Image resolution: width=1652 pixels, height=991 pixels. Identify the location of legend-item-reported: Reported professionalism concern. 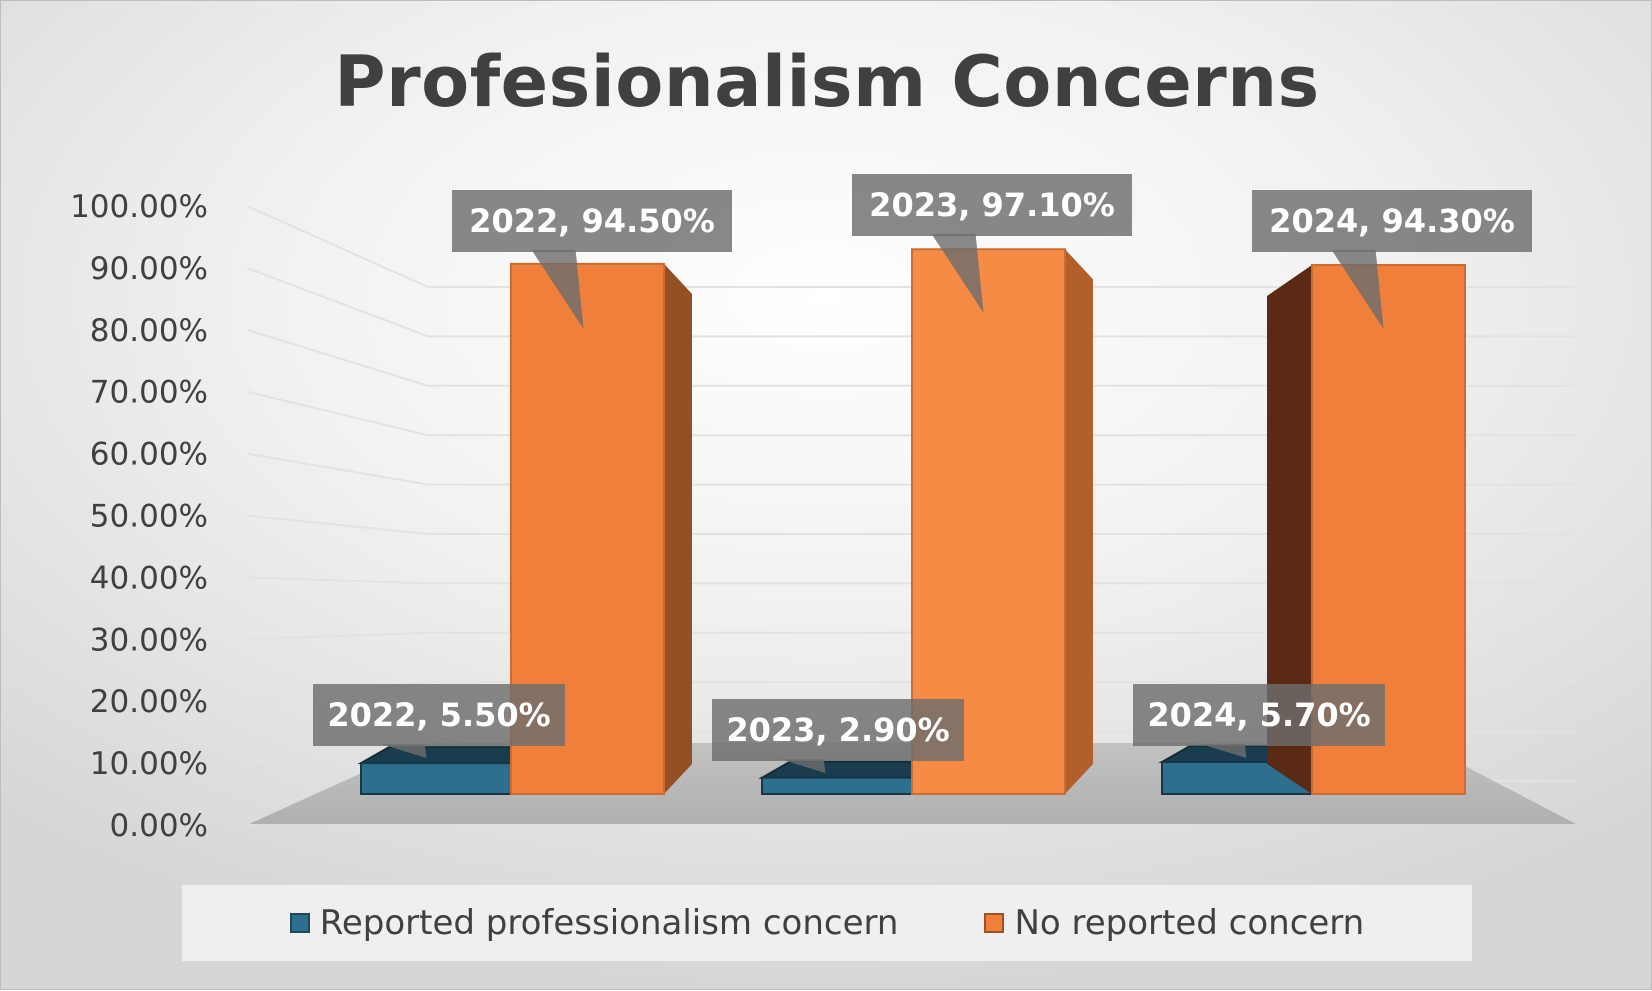
(594, 923).